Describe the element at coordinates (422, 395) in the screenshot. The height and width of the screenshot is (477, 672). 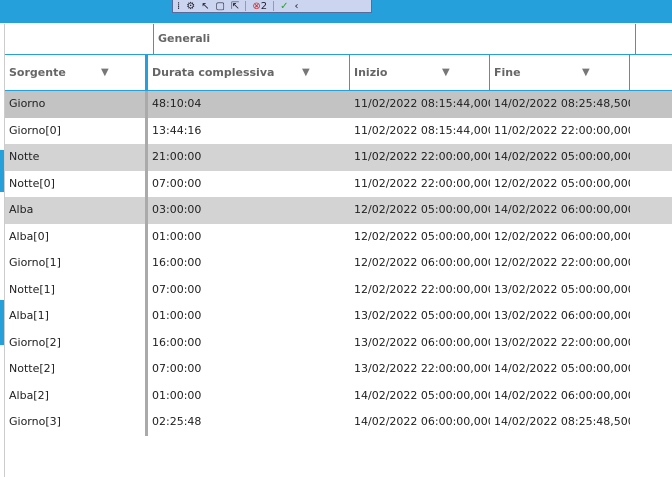
I see `cell-inizio: 14/02/2022 05:00:00,000` at that location.